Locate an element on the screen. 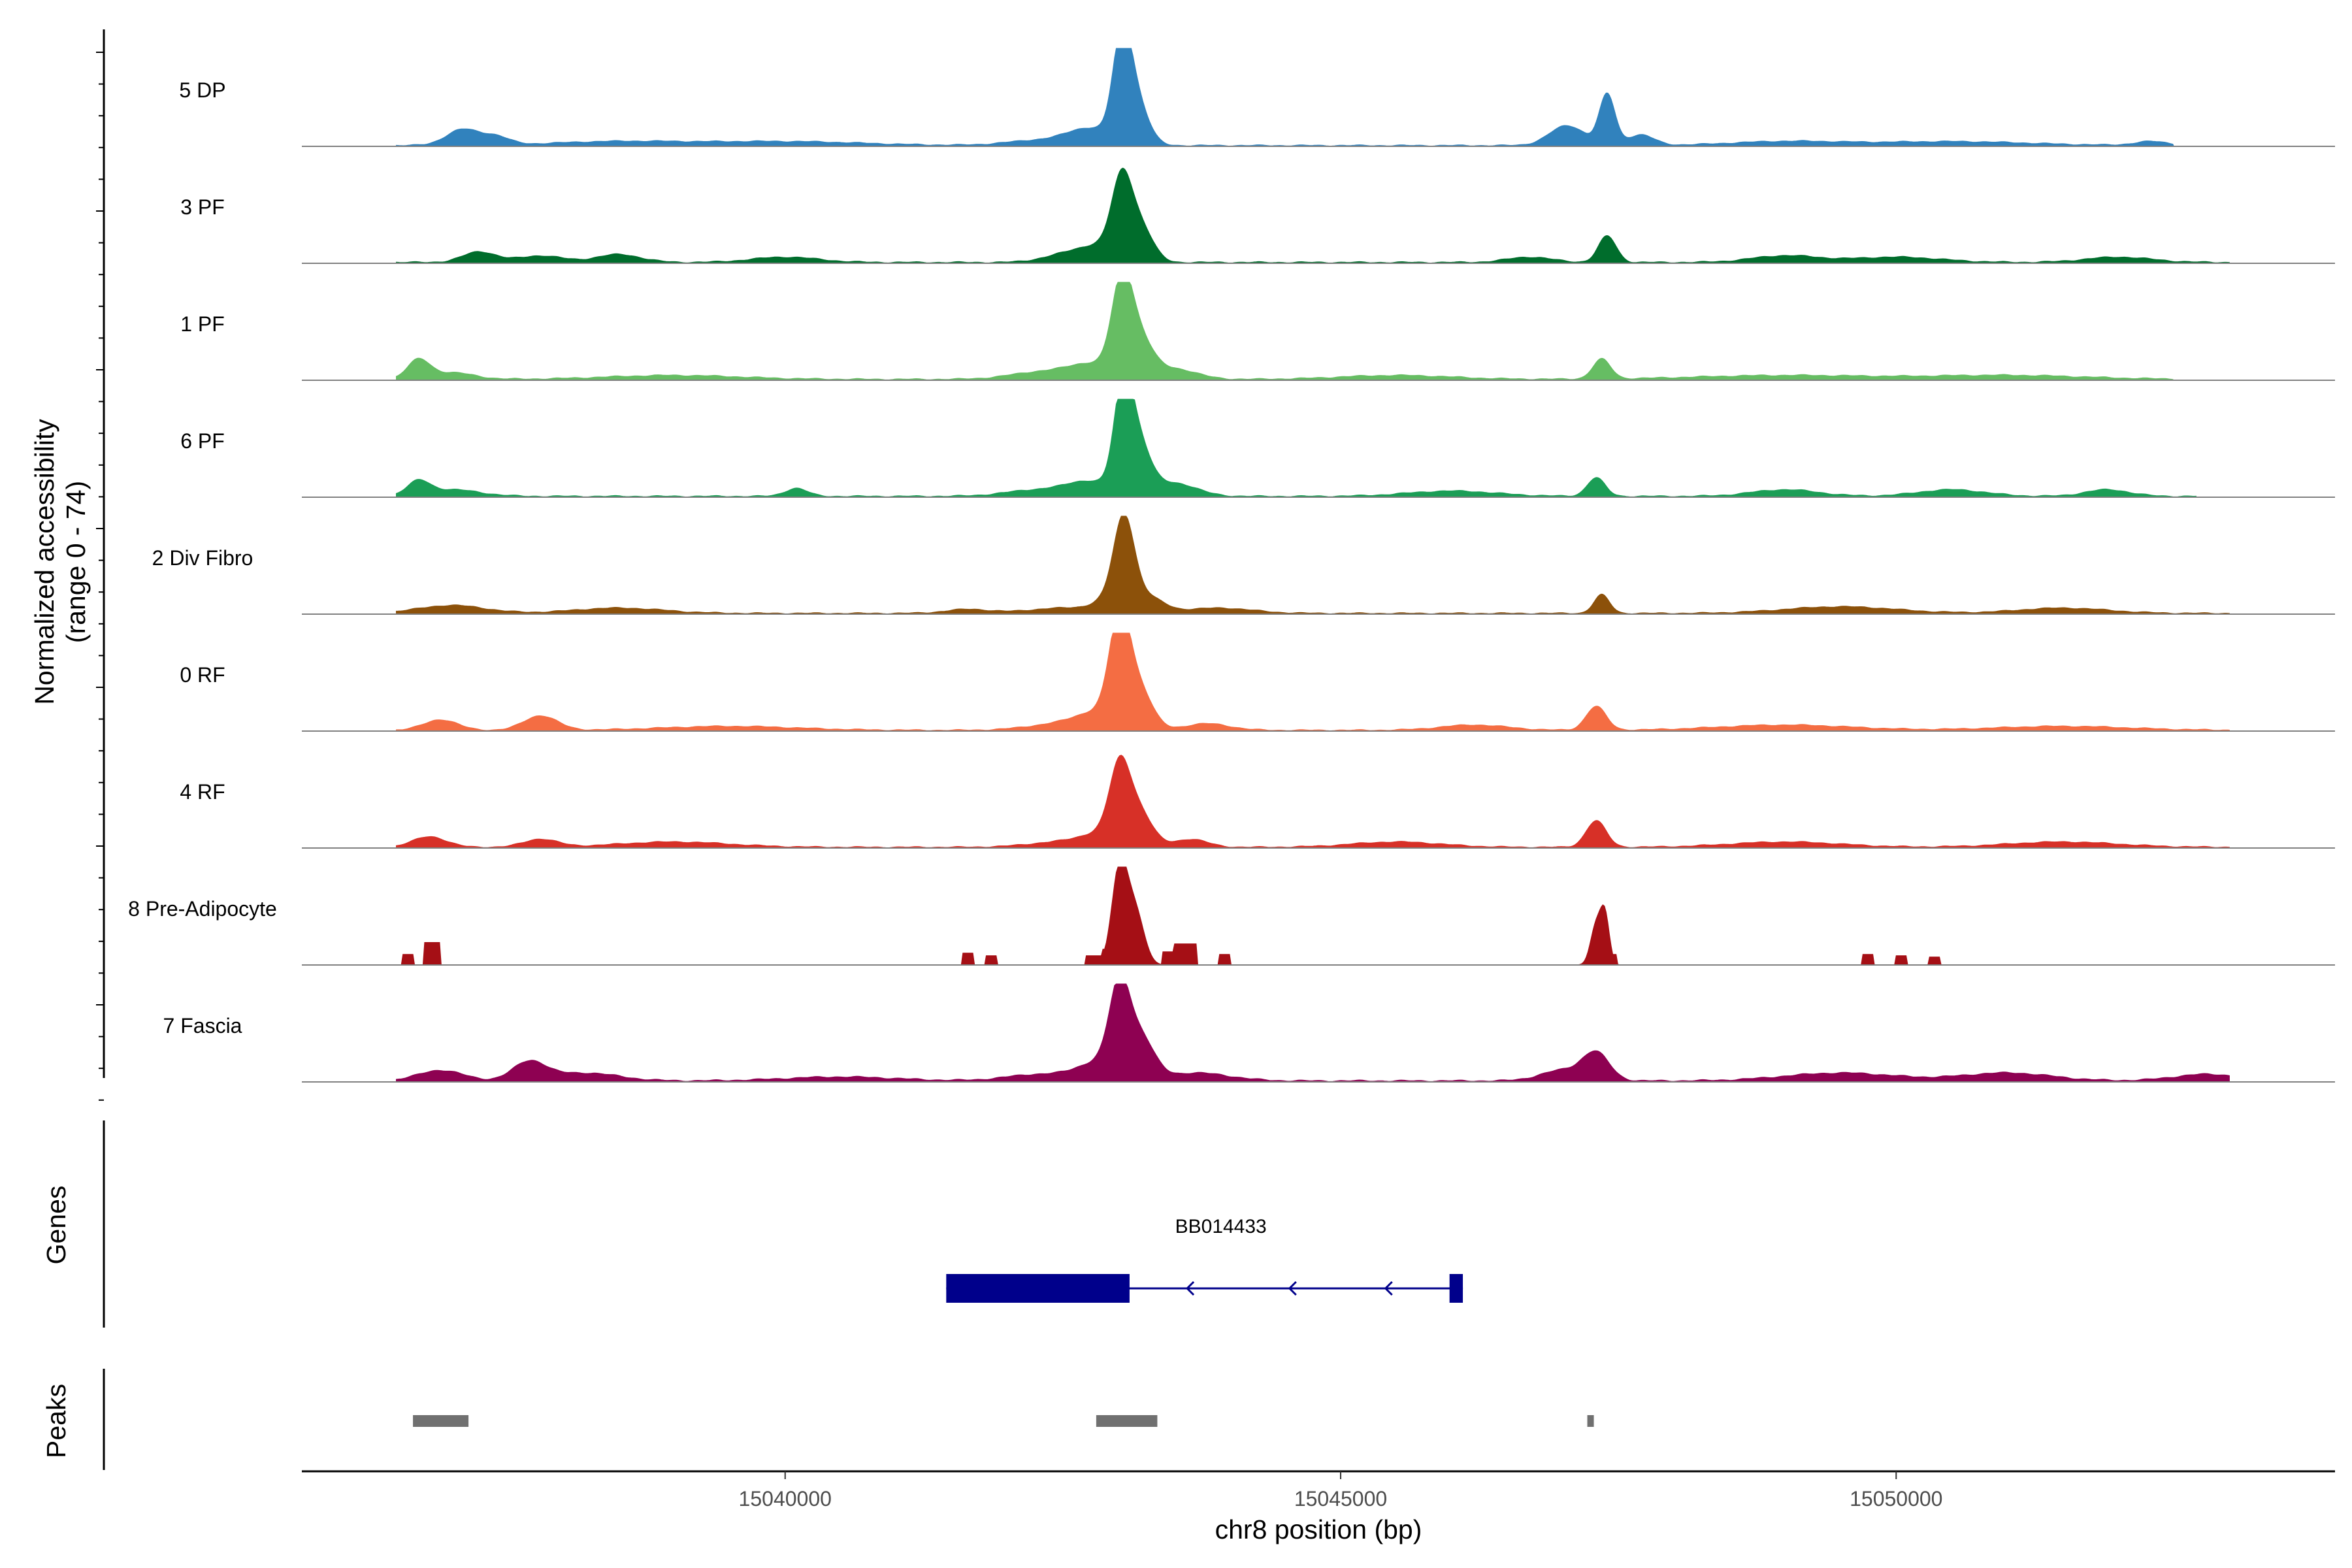 This screenshot has height=1568, width=2352. coverage-area-6-pf is located at coordinates (1296, 448).